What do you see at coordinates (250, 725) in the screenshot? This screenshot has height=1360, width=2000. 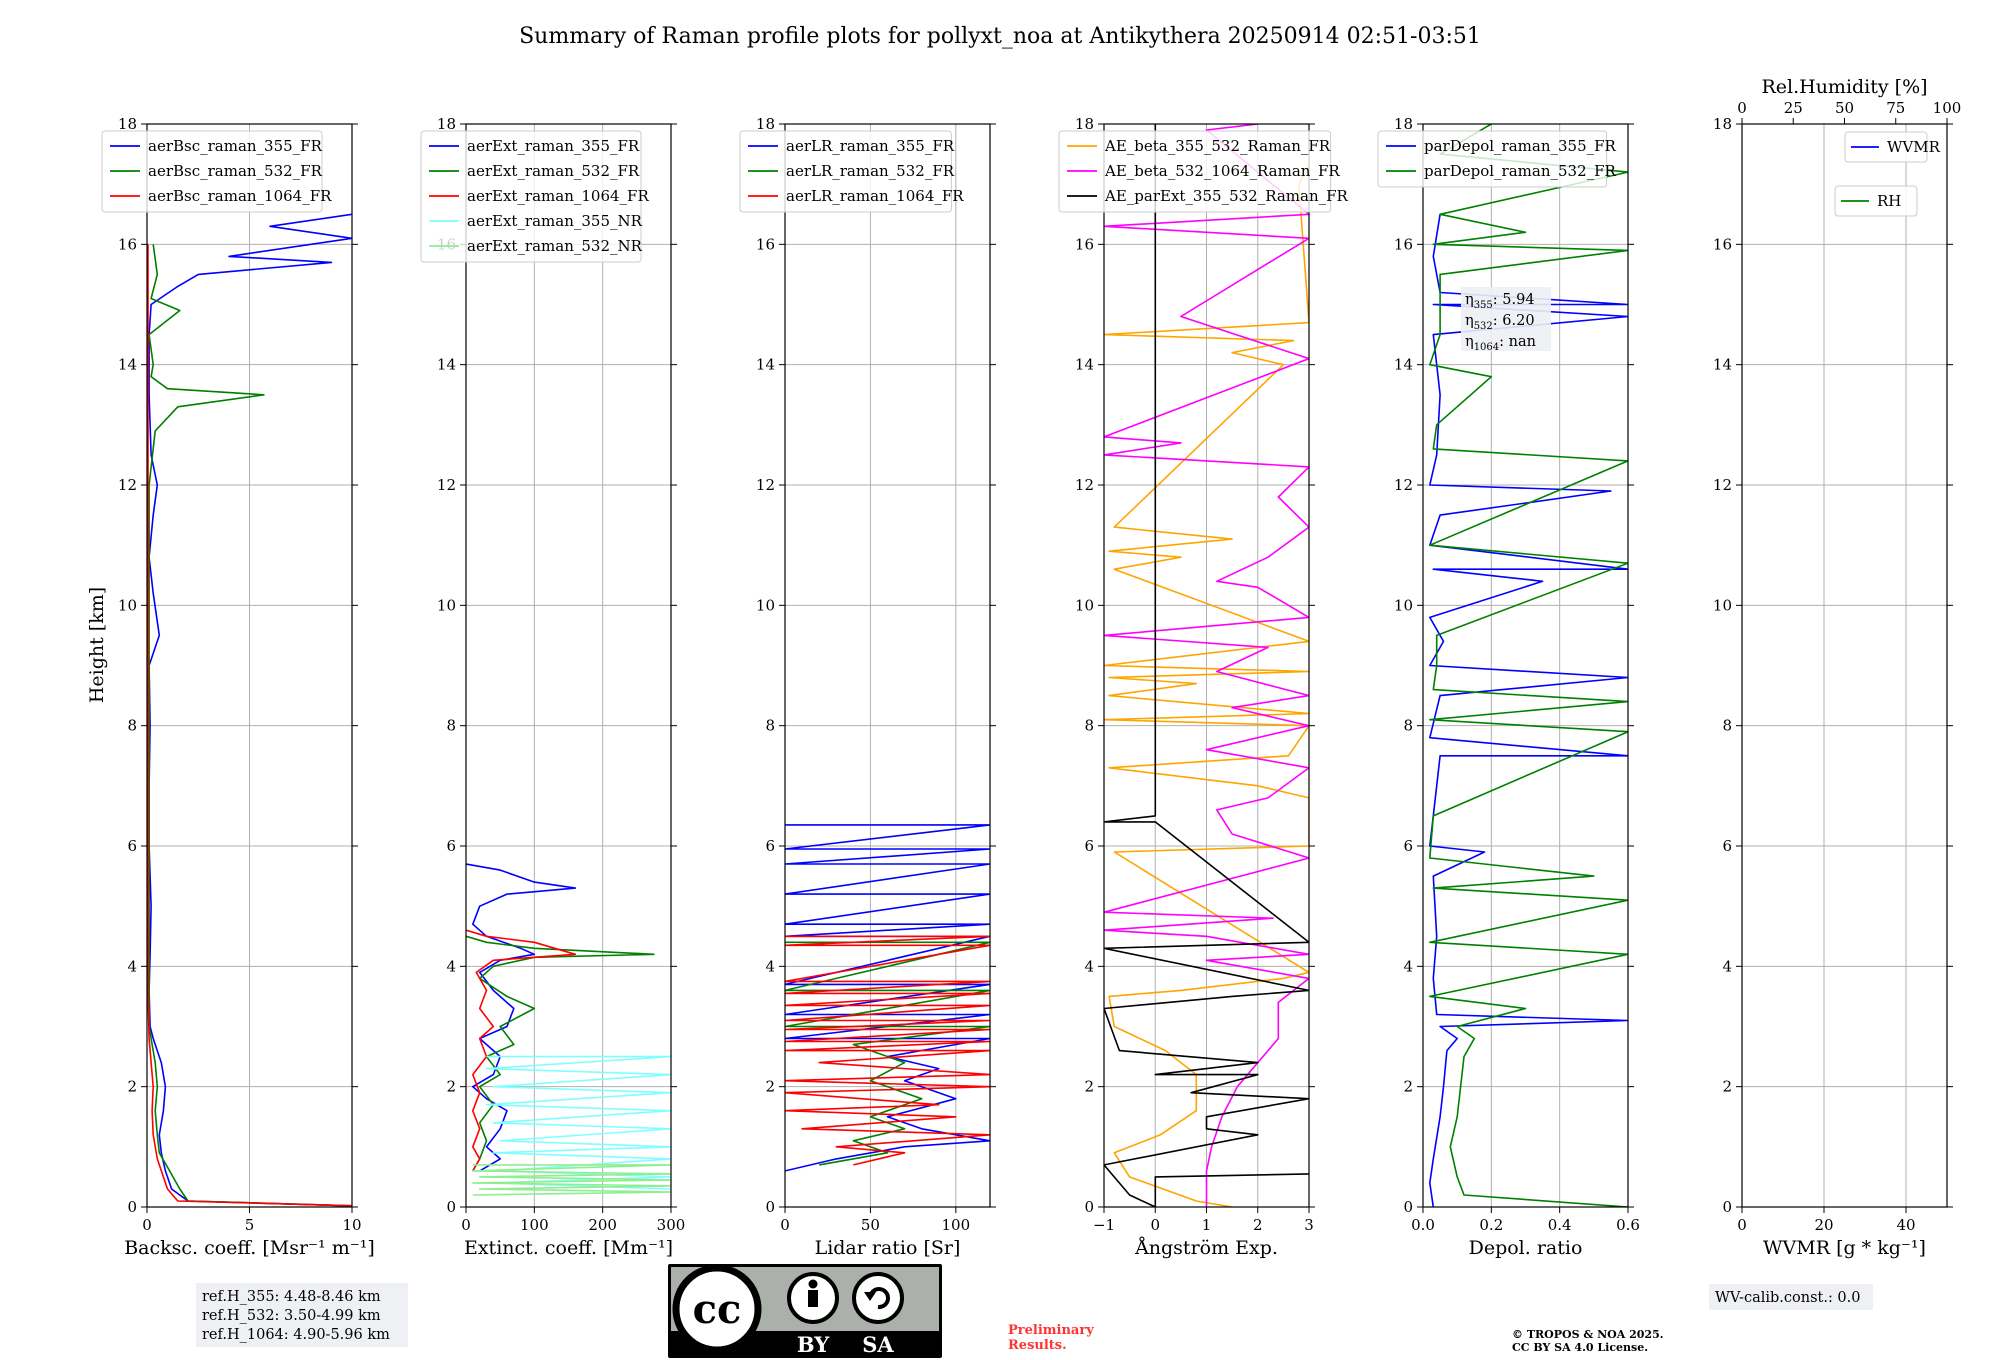 I see `series-line-aerBsc_raman_532_FR` at bounding box center [250, 725].